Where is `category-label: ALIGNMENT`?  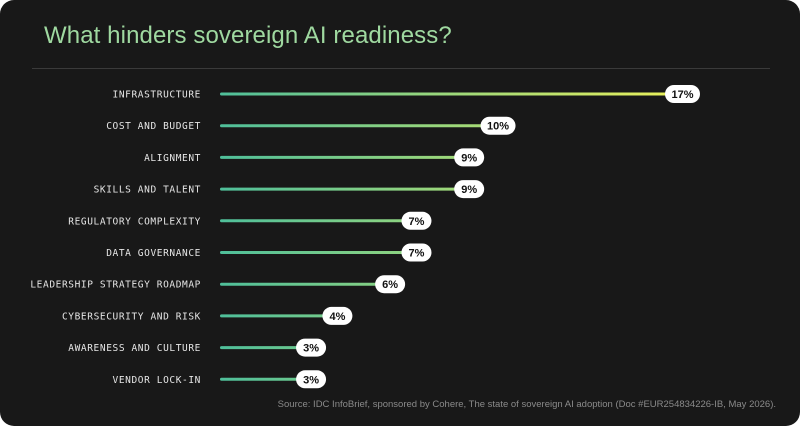 category-label: ALIGNMENT is located at coordinates (172, 158).